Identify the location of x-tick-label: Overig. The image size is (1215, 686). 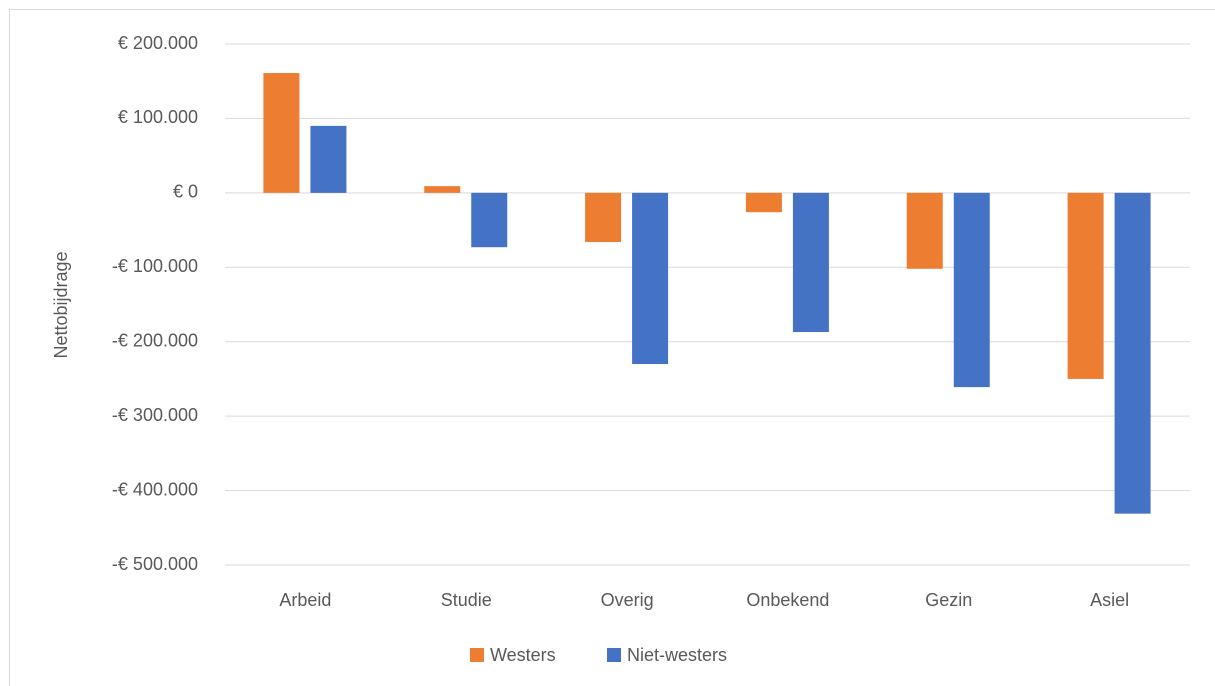
(627, 600).